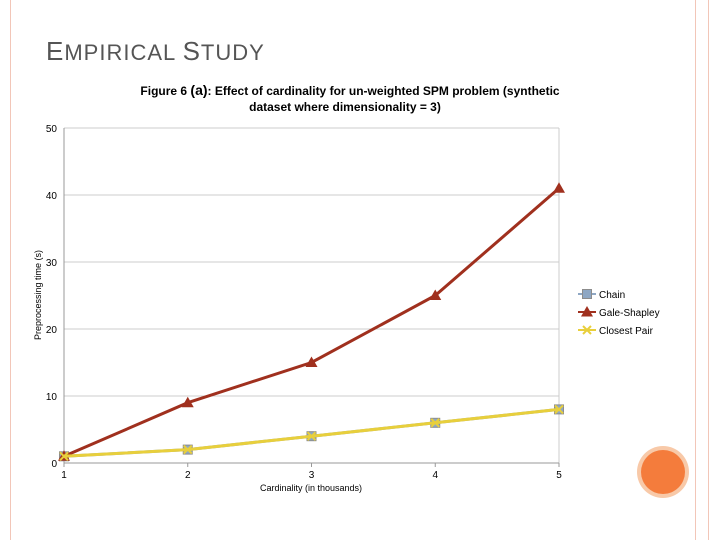 The height and width of the screenshot is (540, 720). I want to click on y-tick-label-40: 40, so click(52, 196).